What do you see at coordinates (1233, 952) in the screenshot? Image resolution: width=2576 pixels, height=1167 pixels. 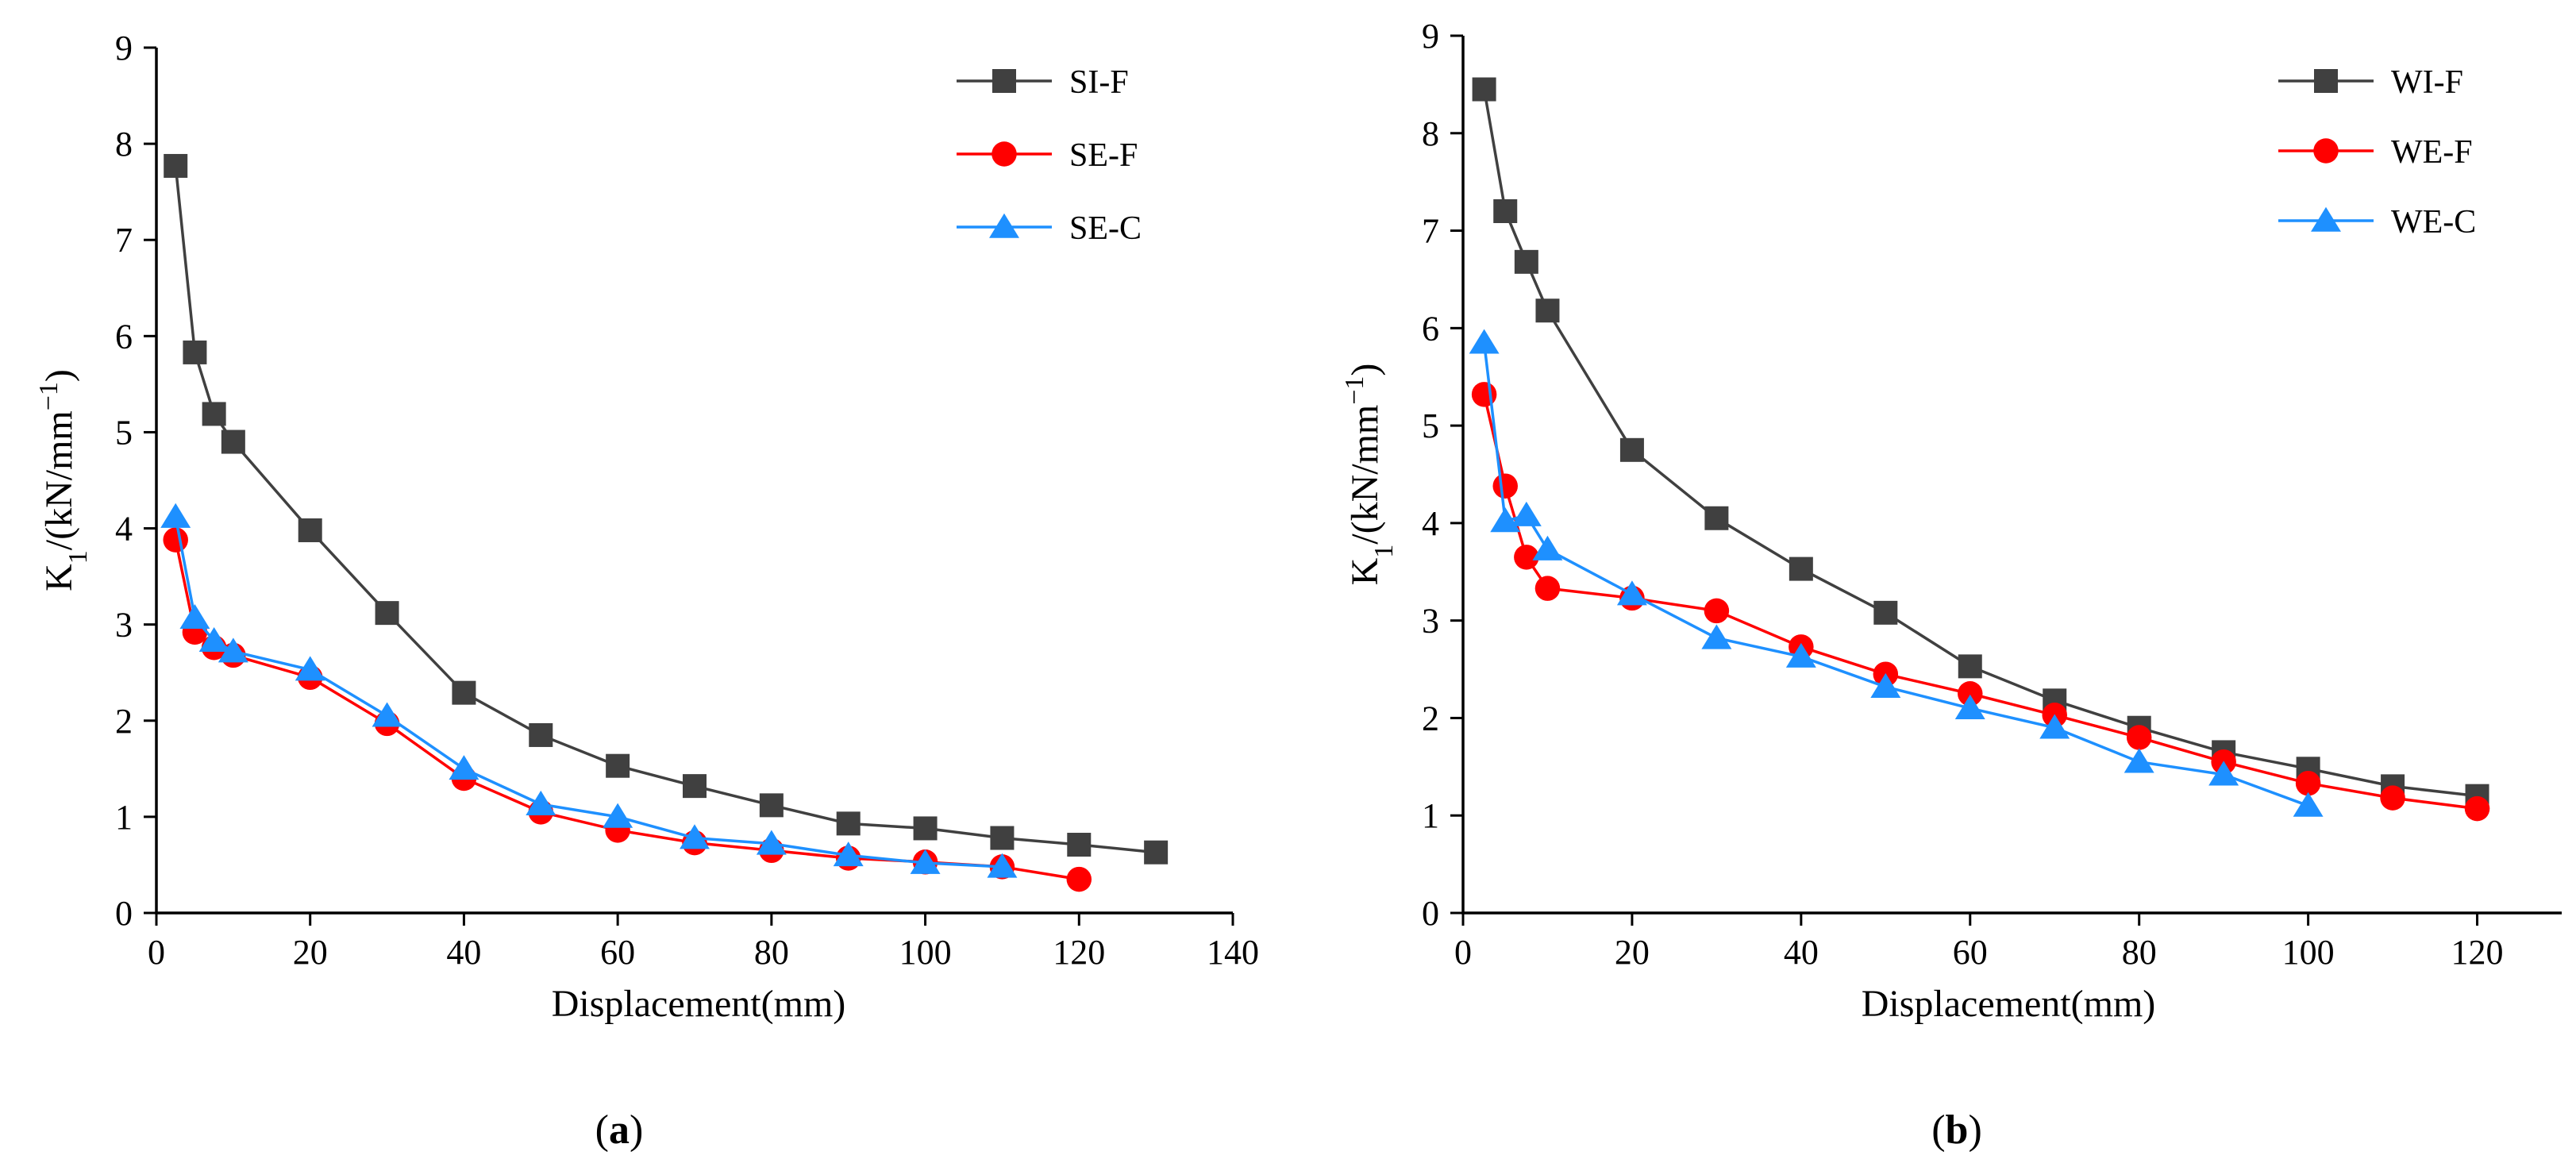 I see `x-tick-label: 140` at bounding box center [1233, 952].